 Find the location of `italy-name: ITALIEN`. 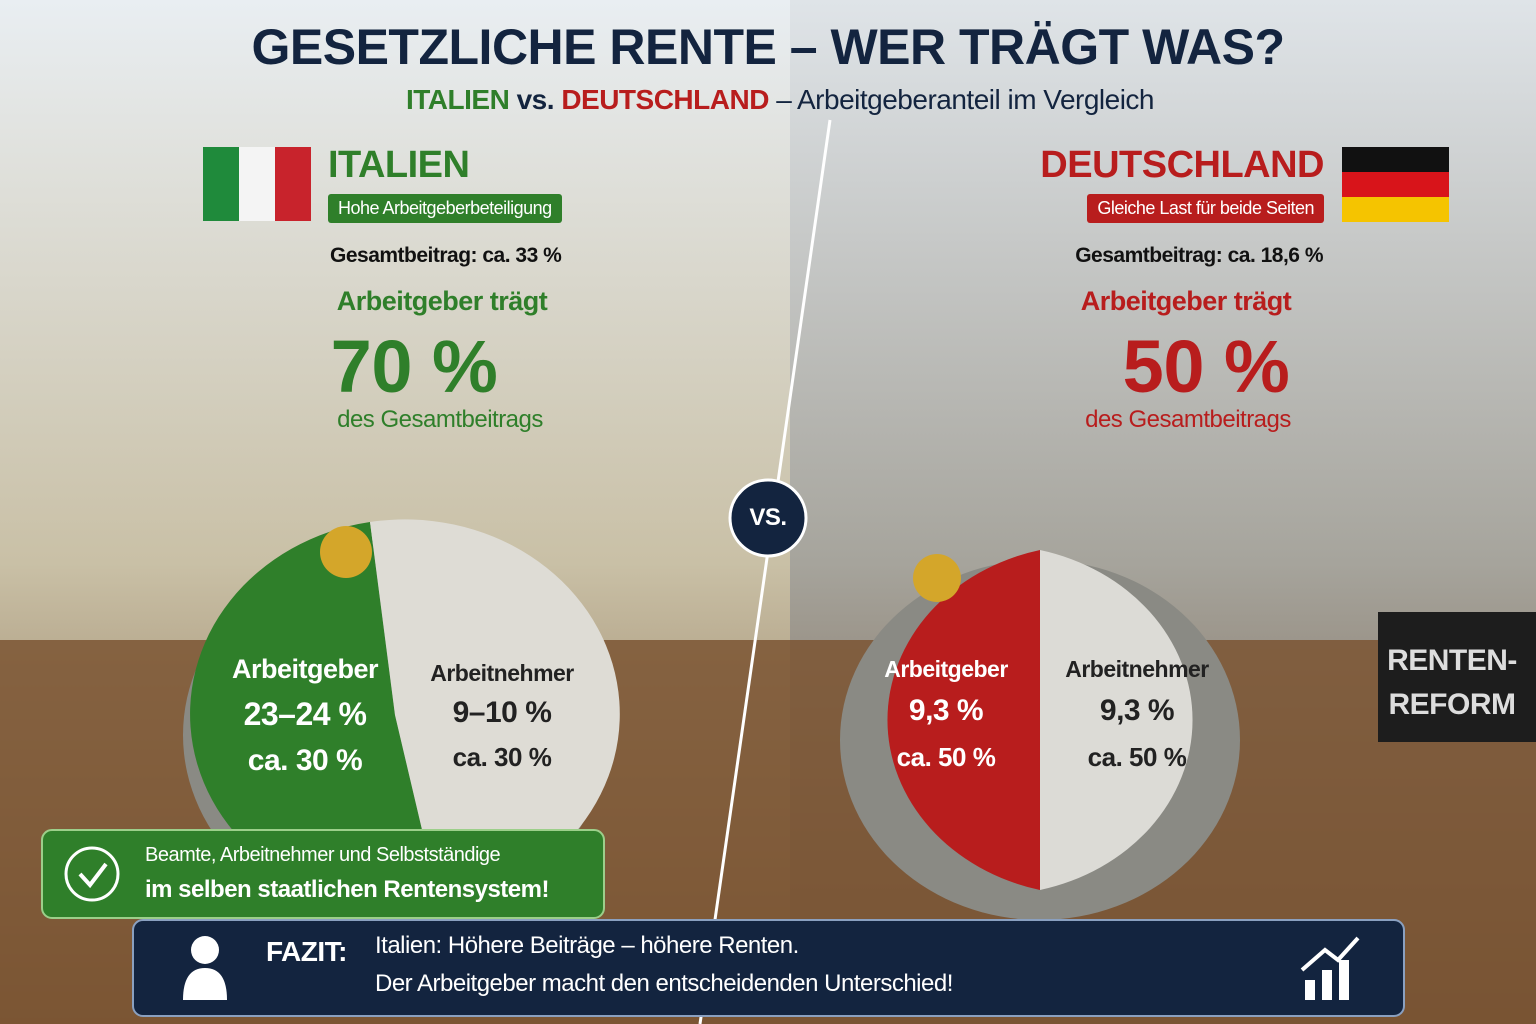

italy-name: ITALIEN is located at coordinates (399, 165).